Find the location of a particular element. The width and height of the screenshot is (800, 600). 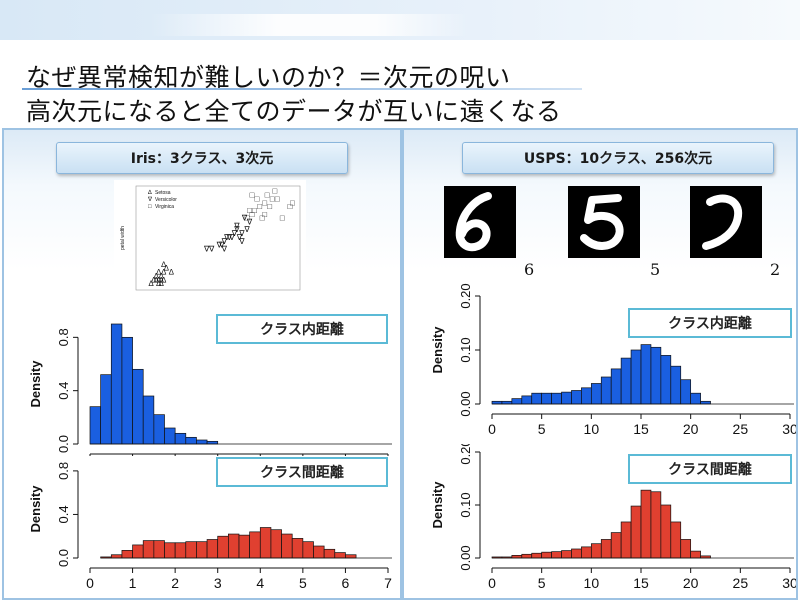

digit-label-6: 6 is located at coordinates (529, 269).